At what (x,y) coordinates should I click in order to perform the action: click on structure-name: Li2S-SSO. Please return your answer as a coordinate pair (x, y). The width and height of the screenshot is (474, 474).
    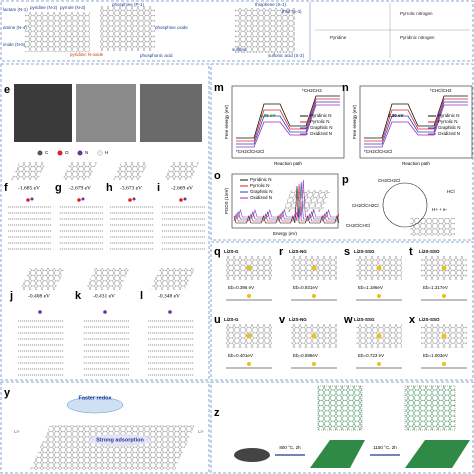
    Looking at the image, I should click on (429, 319).